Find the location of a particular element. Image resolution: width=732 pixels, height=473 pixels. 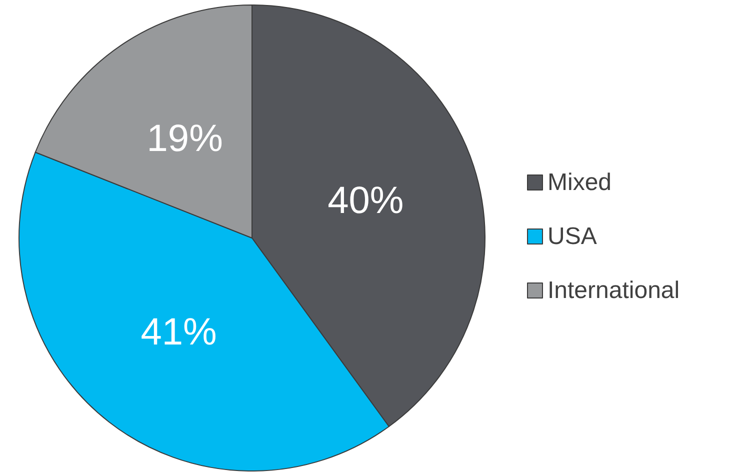

data-label: 41% is located at coordinates (178, 332).